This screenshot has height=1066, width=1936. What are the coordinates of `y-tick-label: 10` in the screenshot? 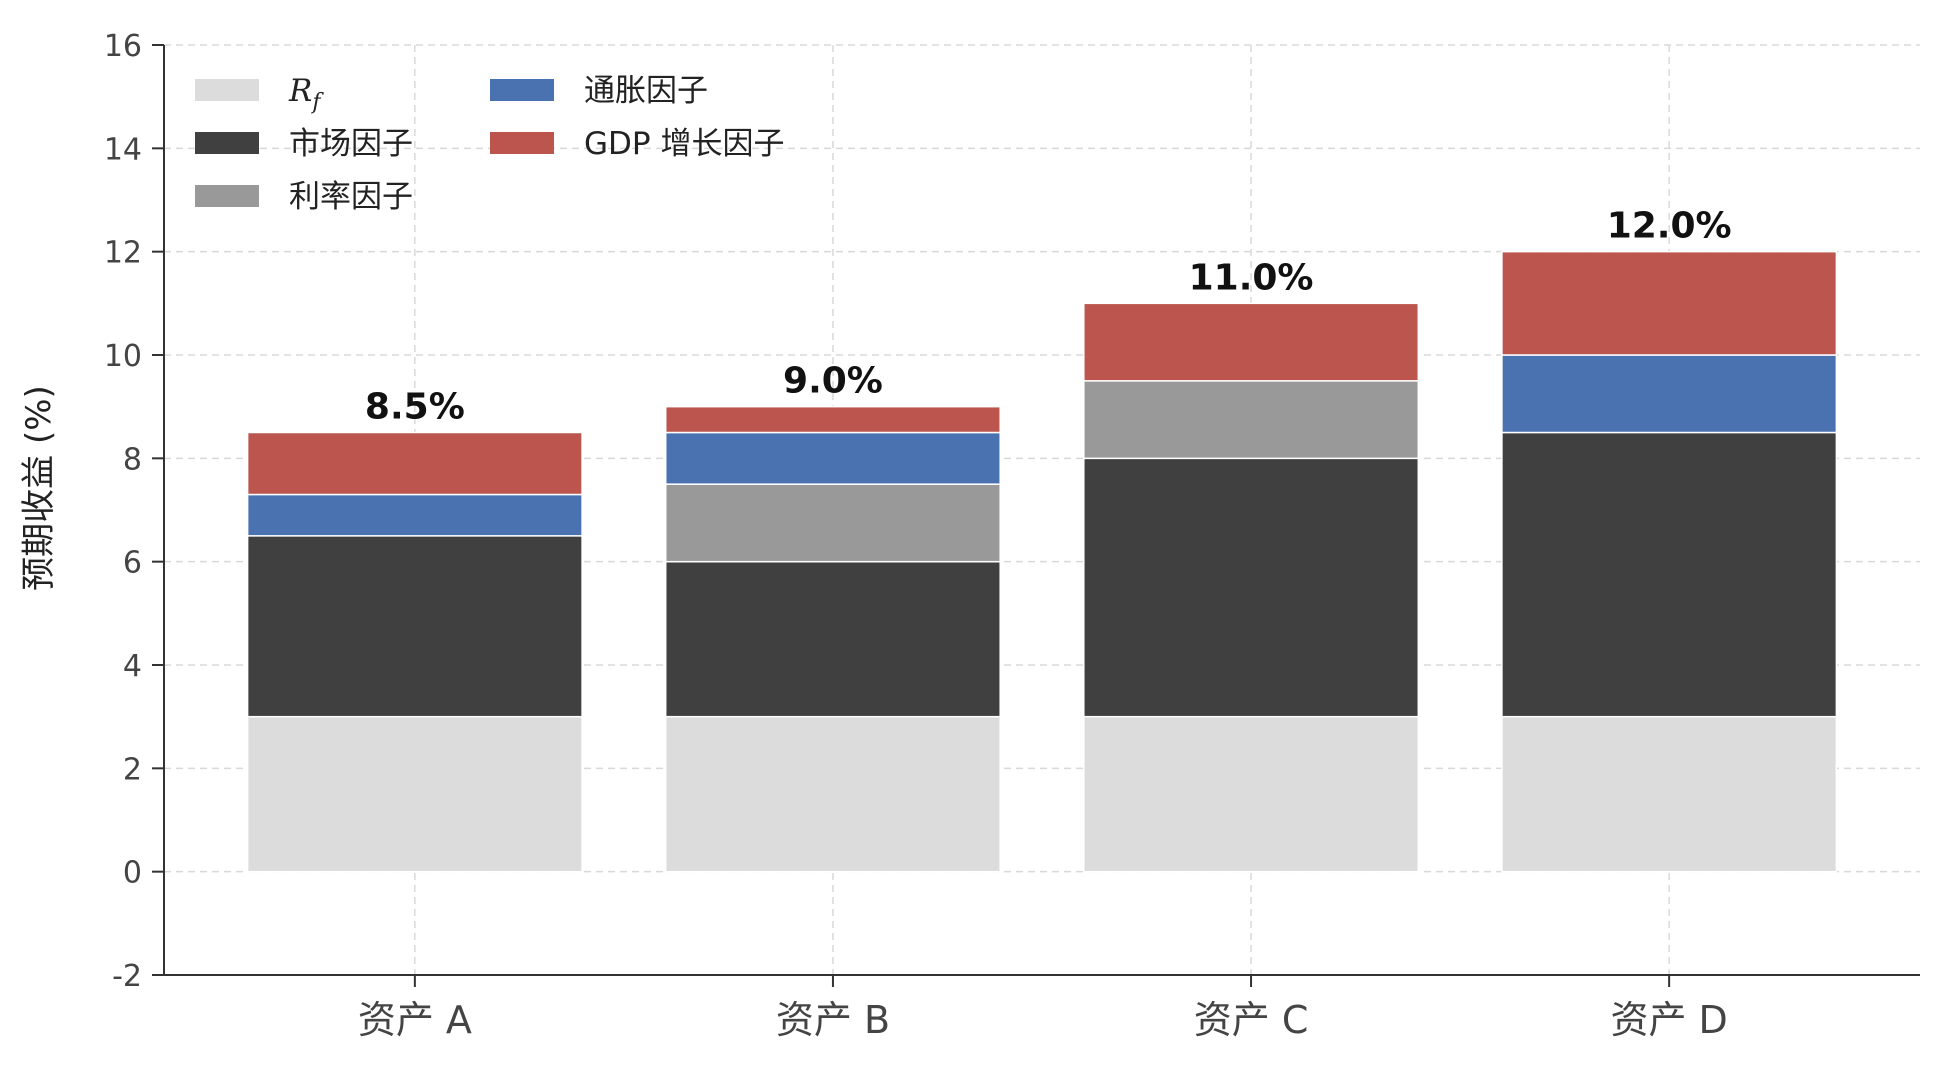 It's located at (123, 356).